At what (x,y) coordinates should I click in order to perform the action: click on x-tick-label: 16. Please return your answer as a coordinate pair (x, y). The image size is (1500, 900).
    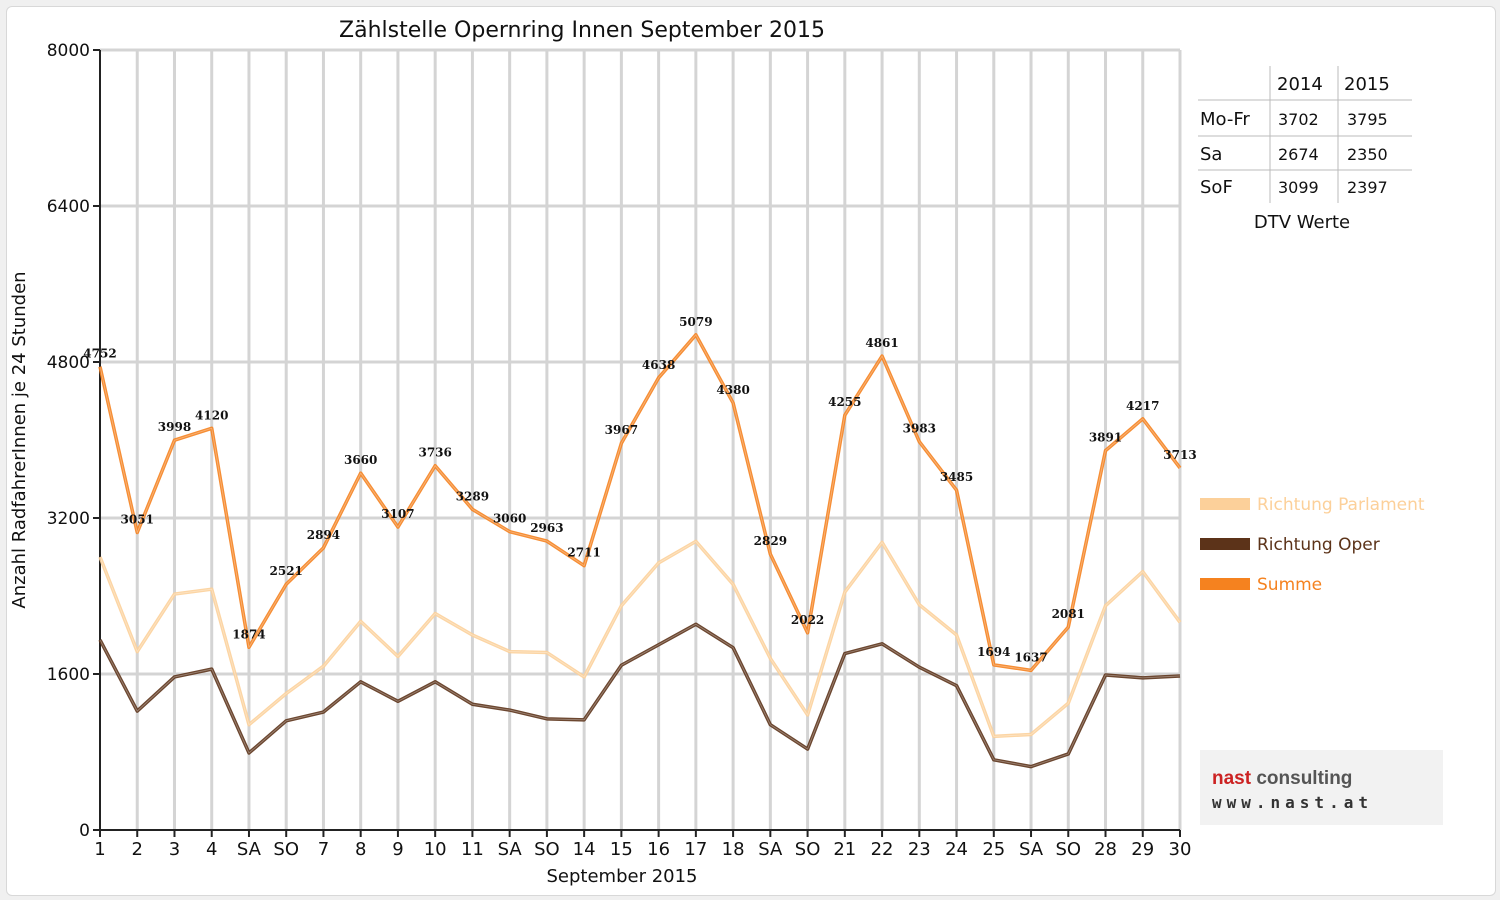
    Looking at the image, I should click on (658, 849).